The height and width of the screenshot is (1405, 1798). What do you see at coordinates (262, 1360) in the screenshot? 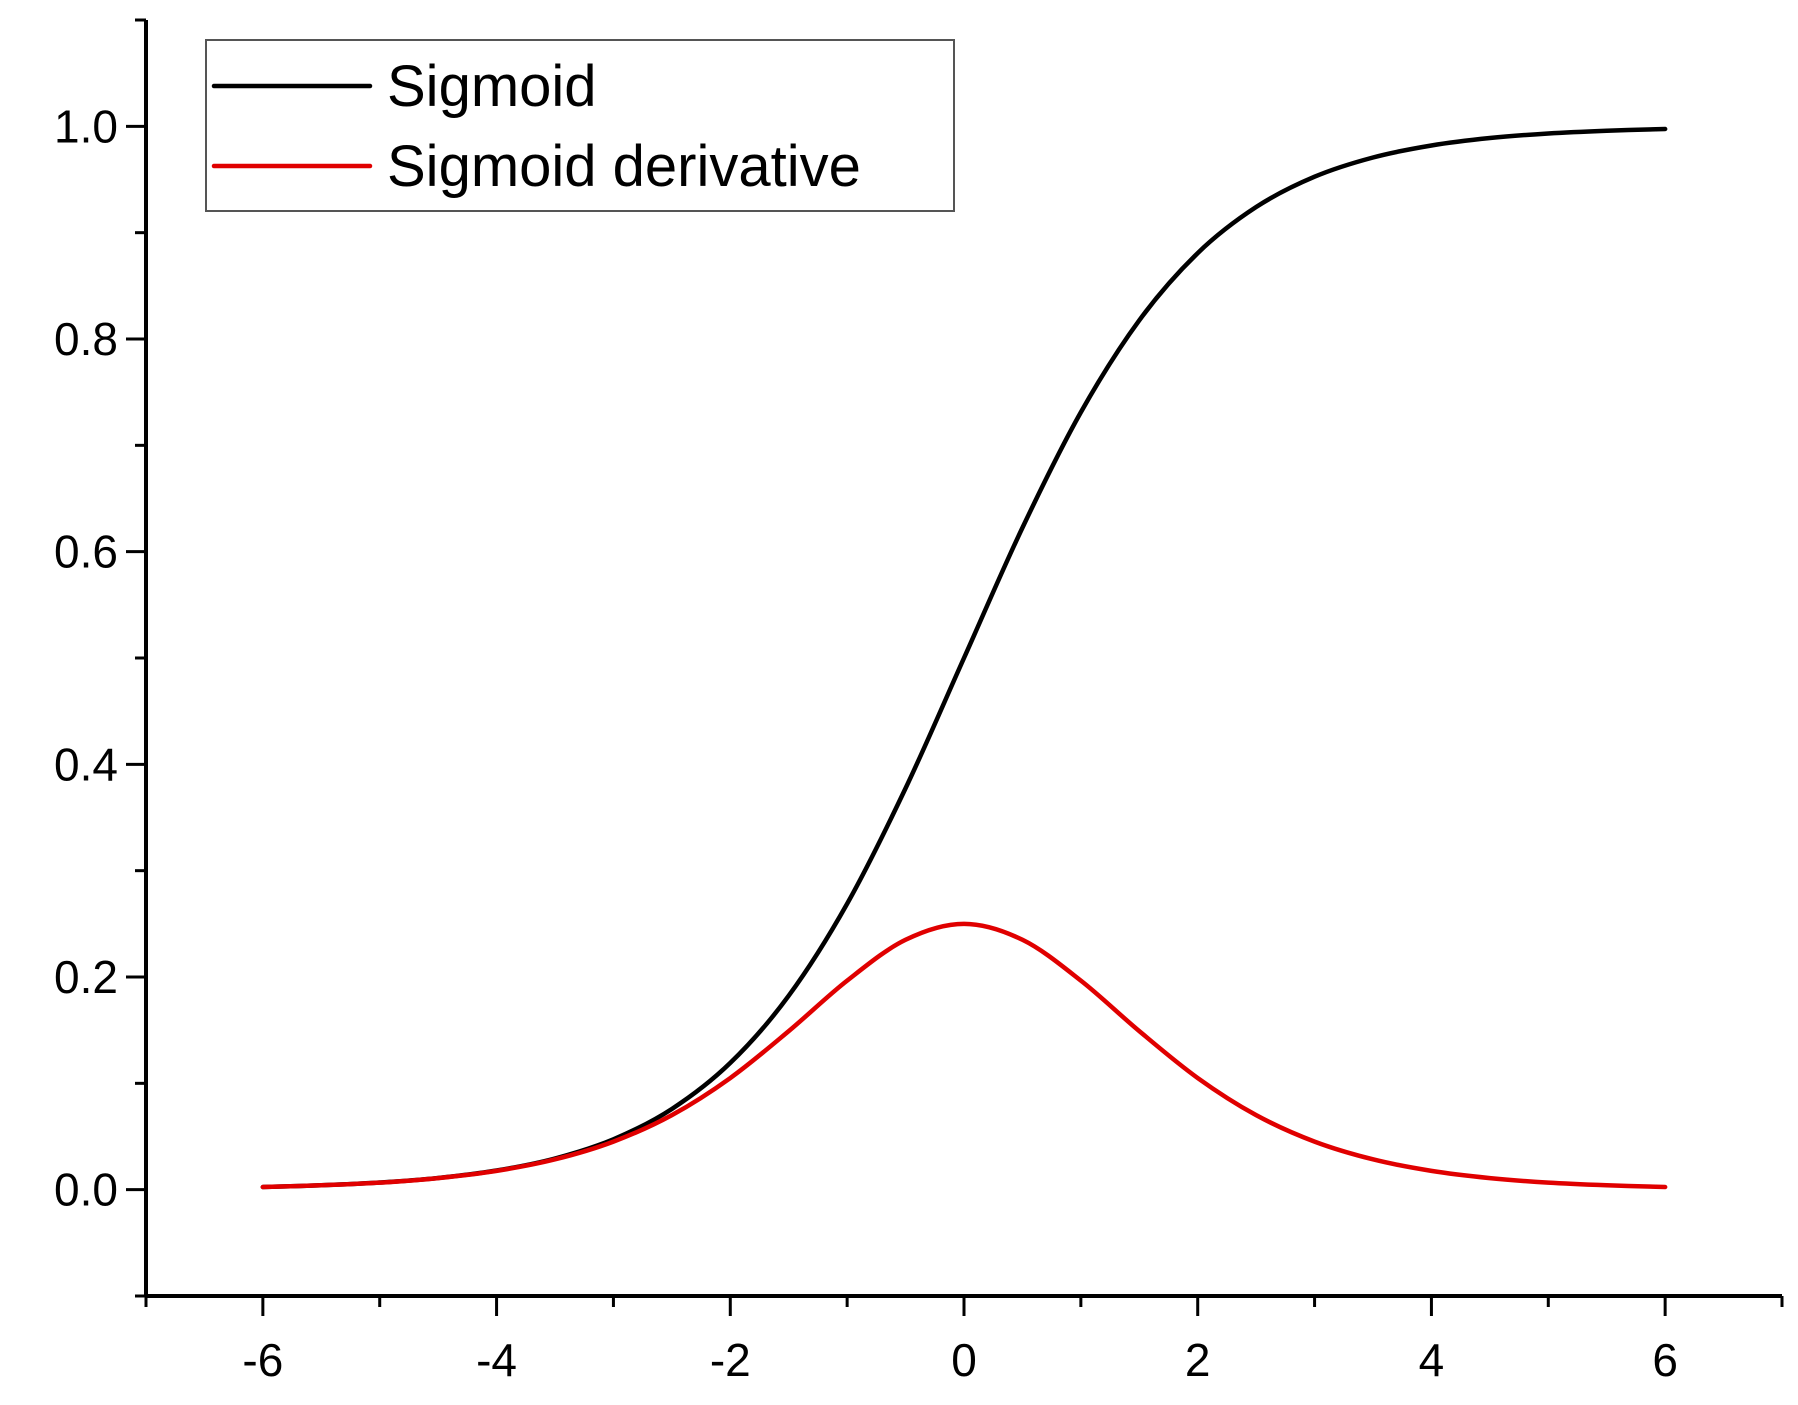
I see `x-tick-label: -6` at bounding box center [262, 1360].